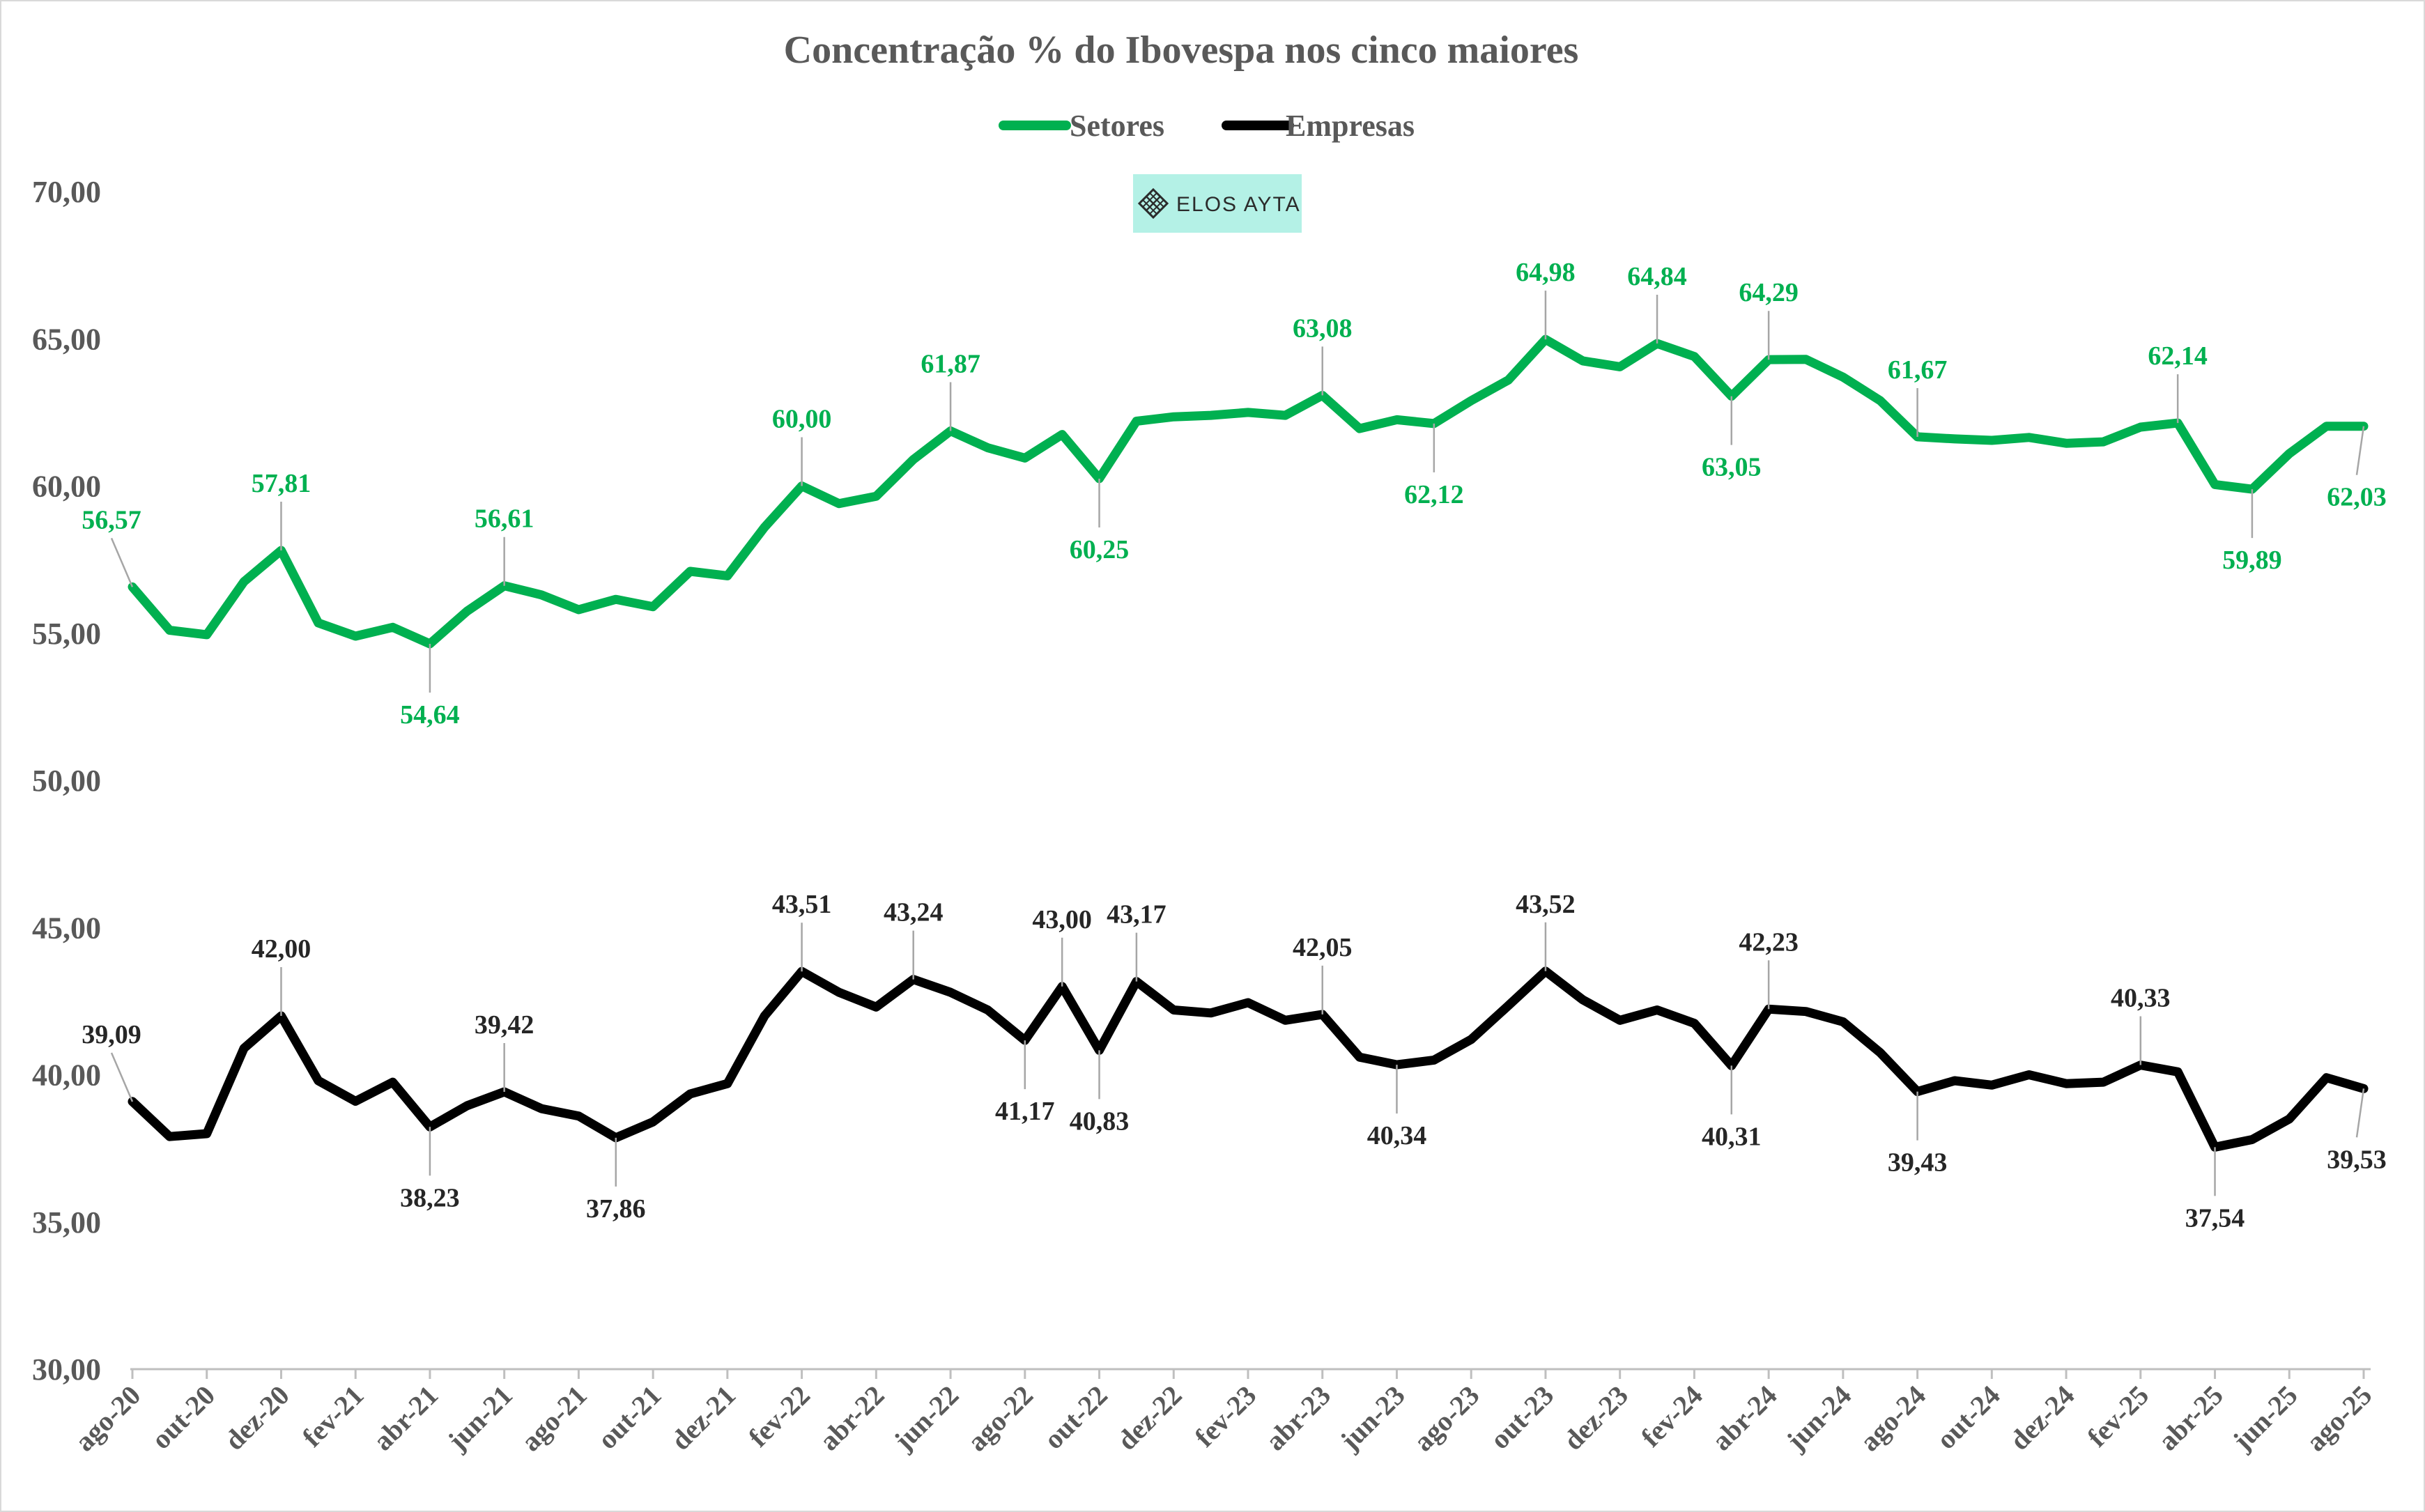 The image size is (2425, 1512). I want to click on y-tick-label: 45,00, so click(66, 928).